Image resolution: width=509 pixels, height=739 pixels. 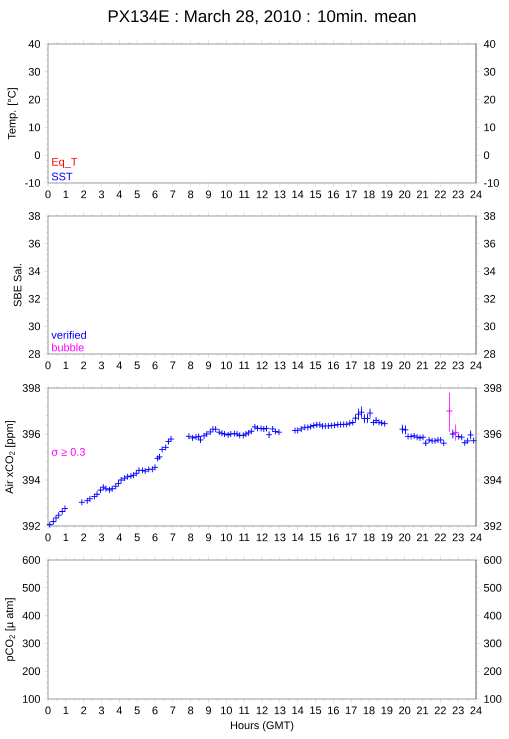 I want to click on y-tick-label: 396, so click(x=31, y=434).